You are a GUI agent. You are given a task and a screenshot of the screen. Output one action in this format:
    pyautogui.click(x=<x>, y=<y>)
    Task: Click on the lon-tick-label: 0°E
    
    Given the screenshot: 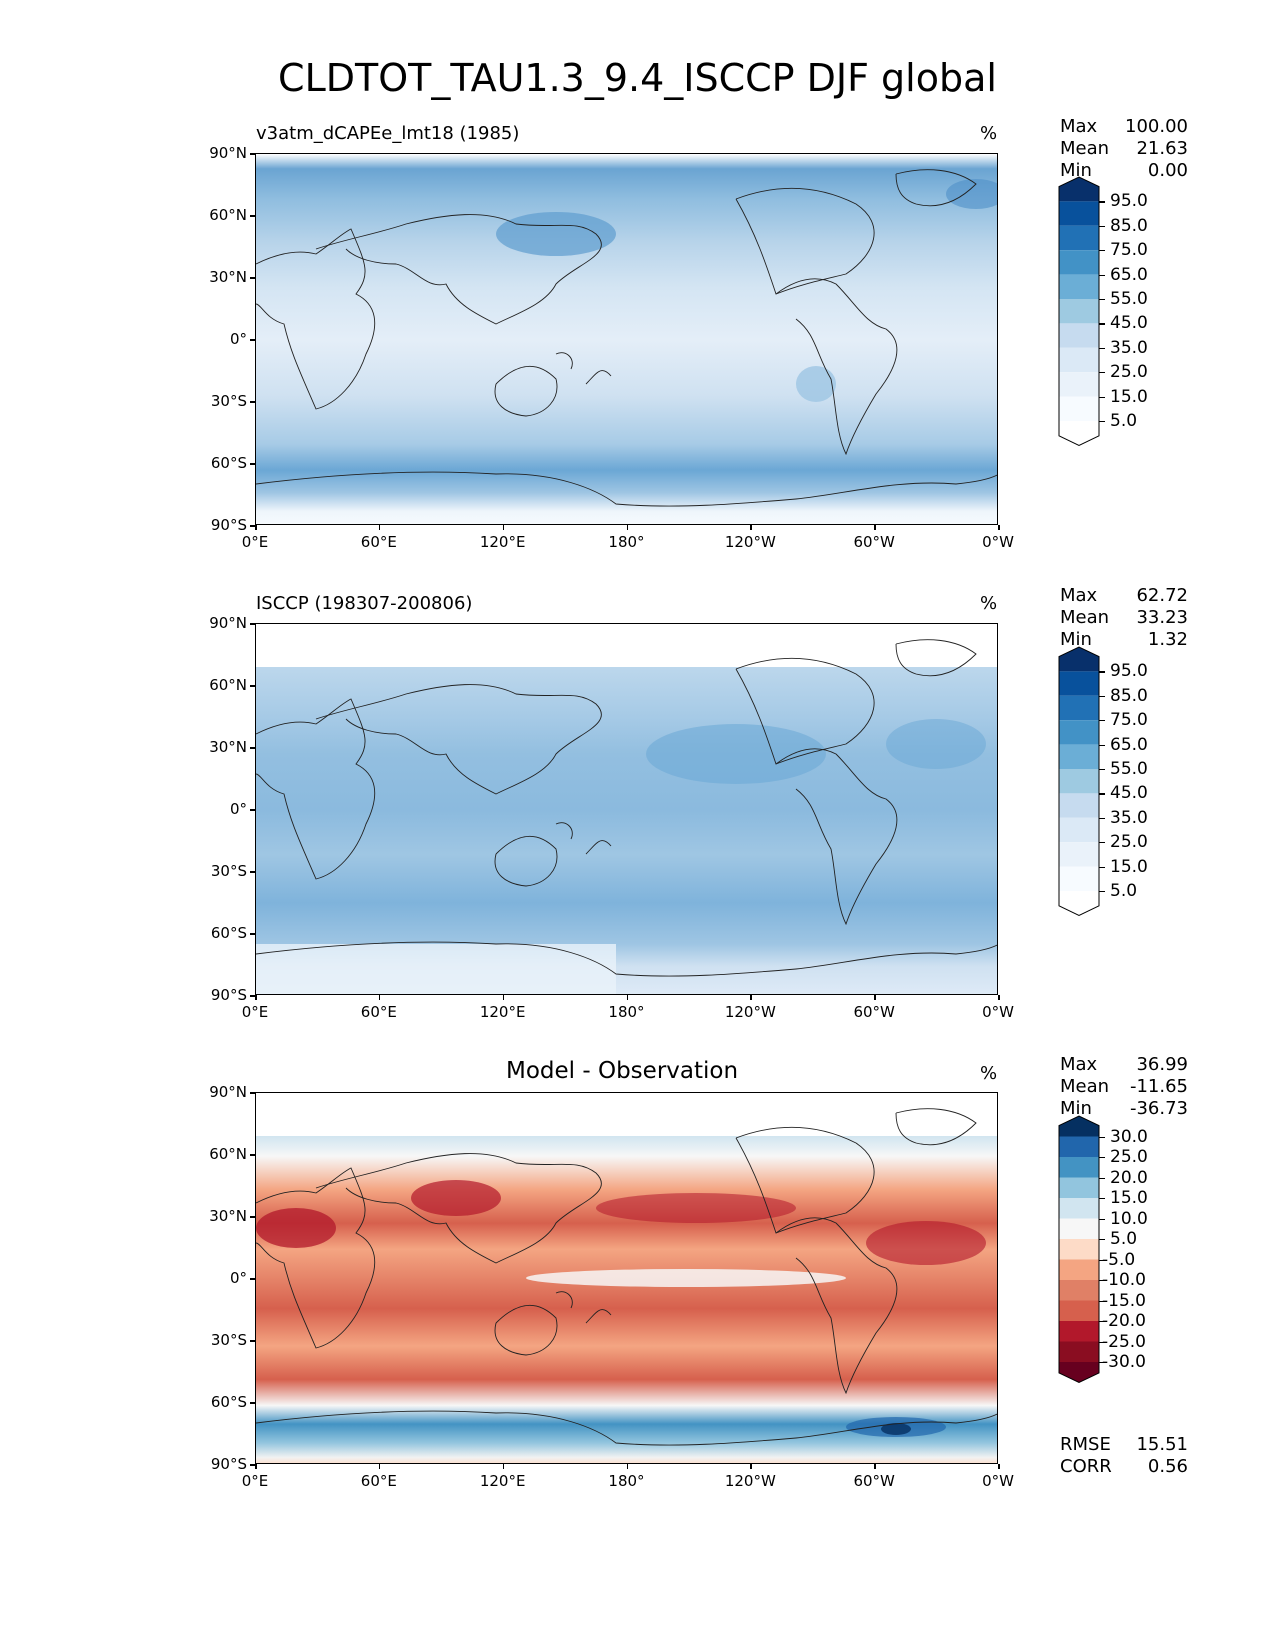 What is the action you would take?
    pyautogui.click(x=255, y=1012)
    